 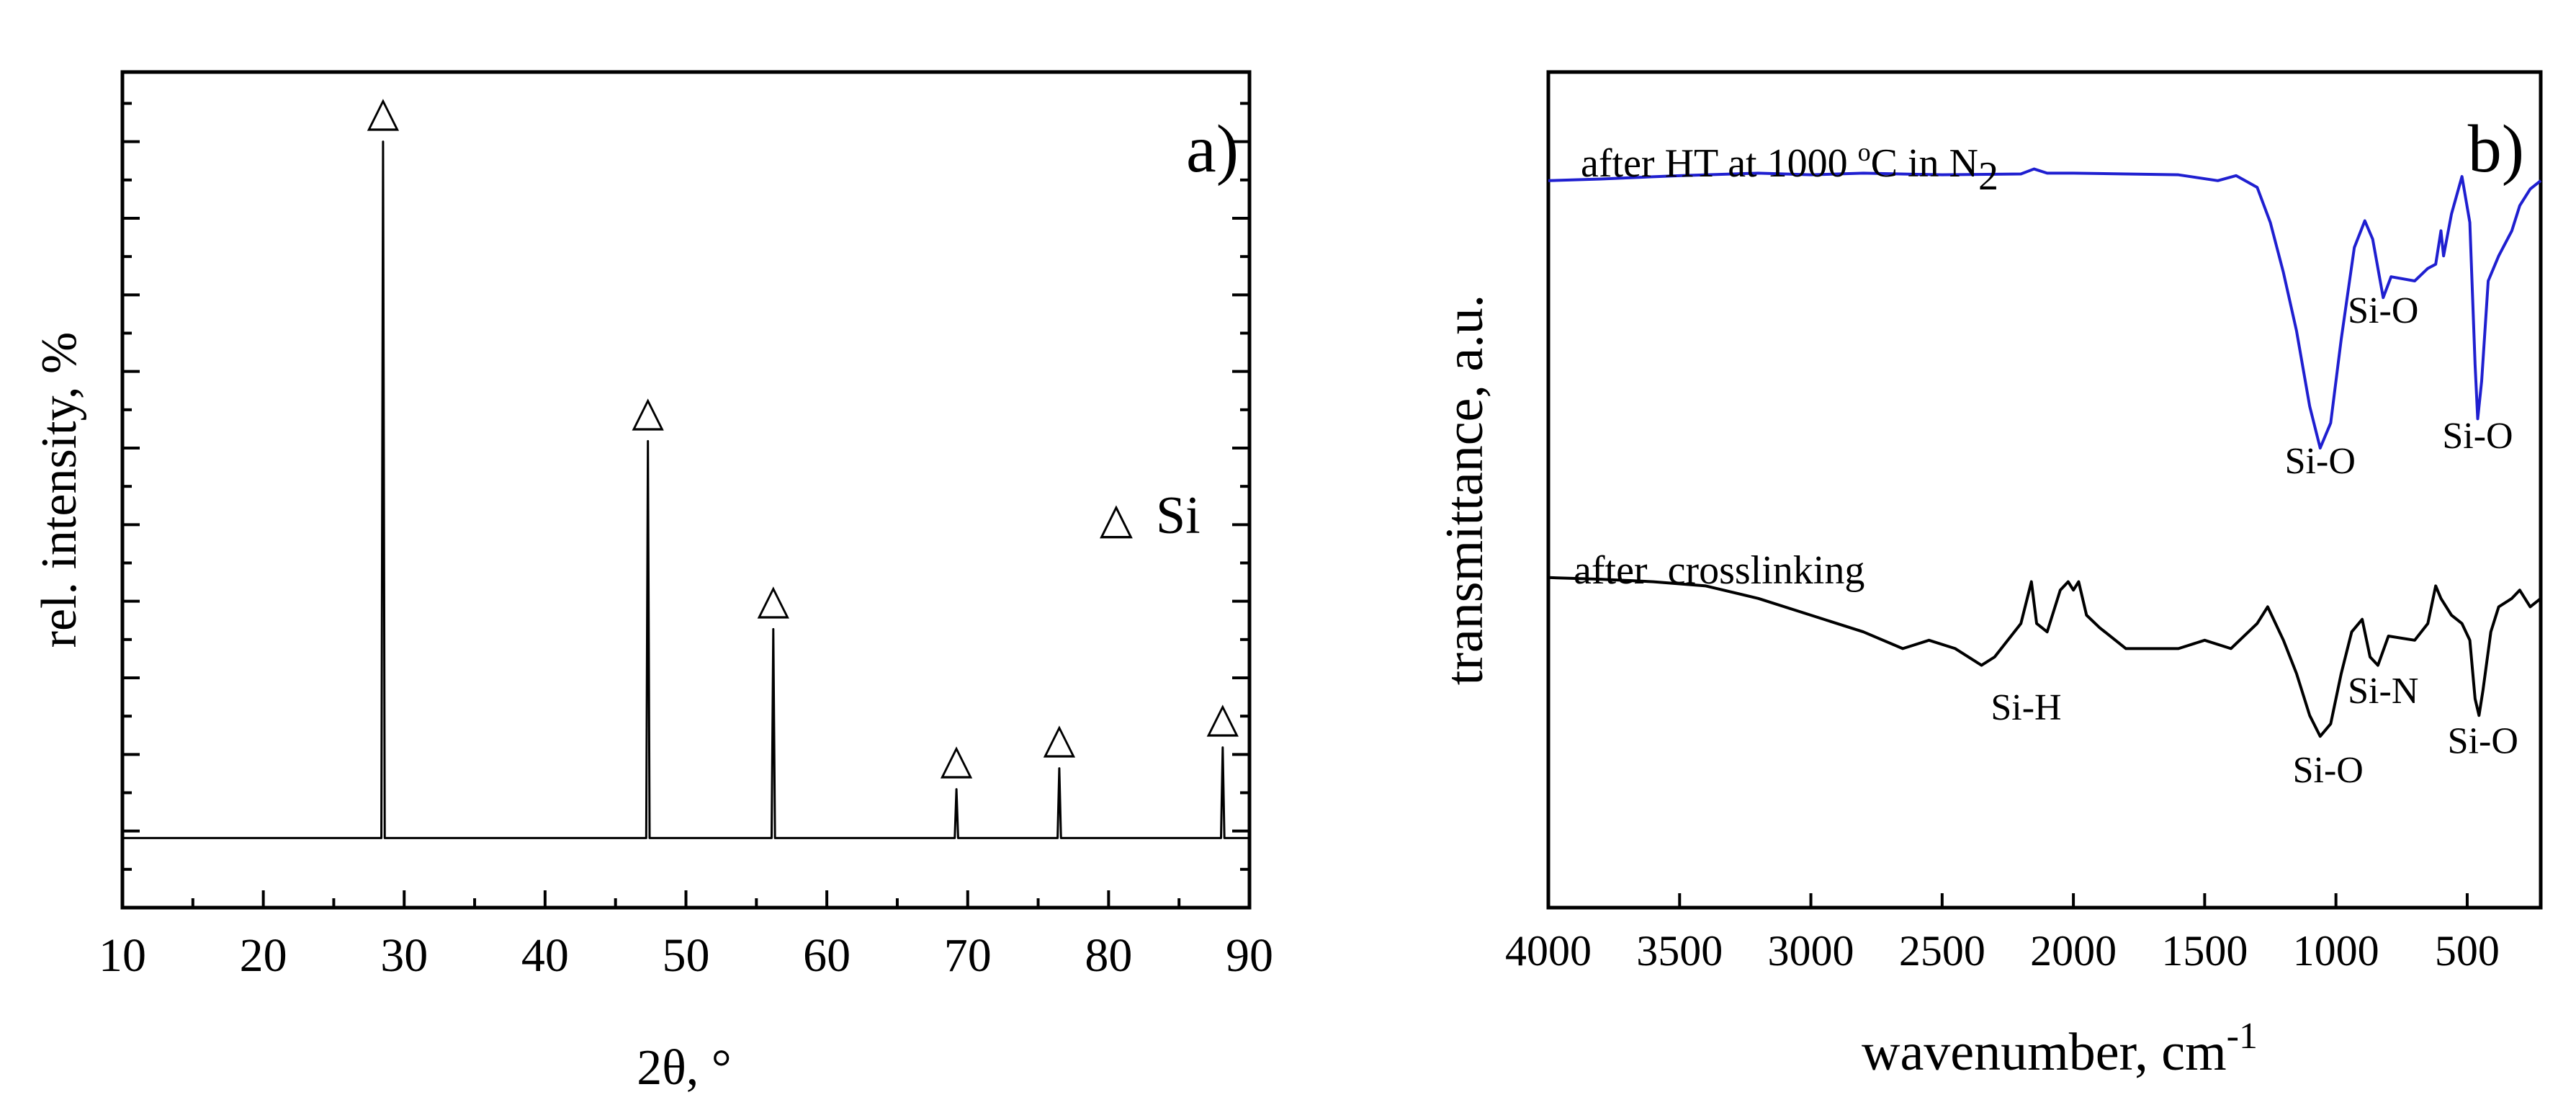 What do you see at coordinates (2336, 951) in the screenshot?
I see `ftir-x-tick-label: 1000` at bounding box center [2336, 951].